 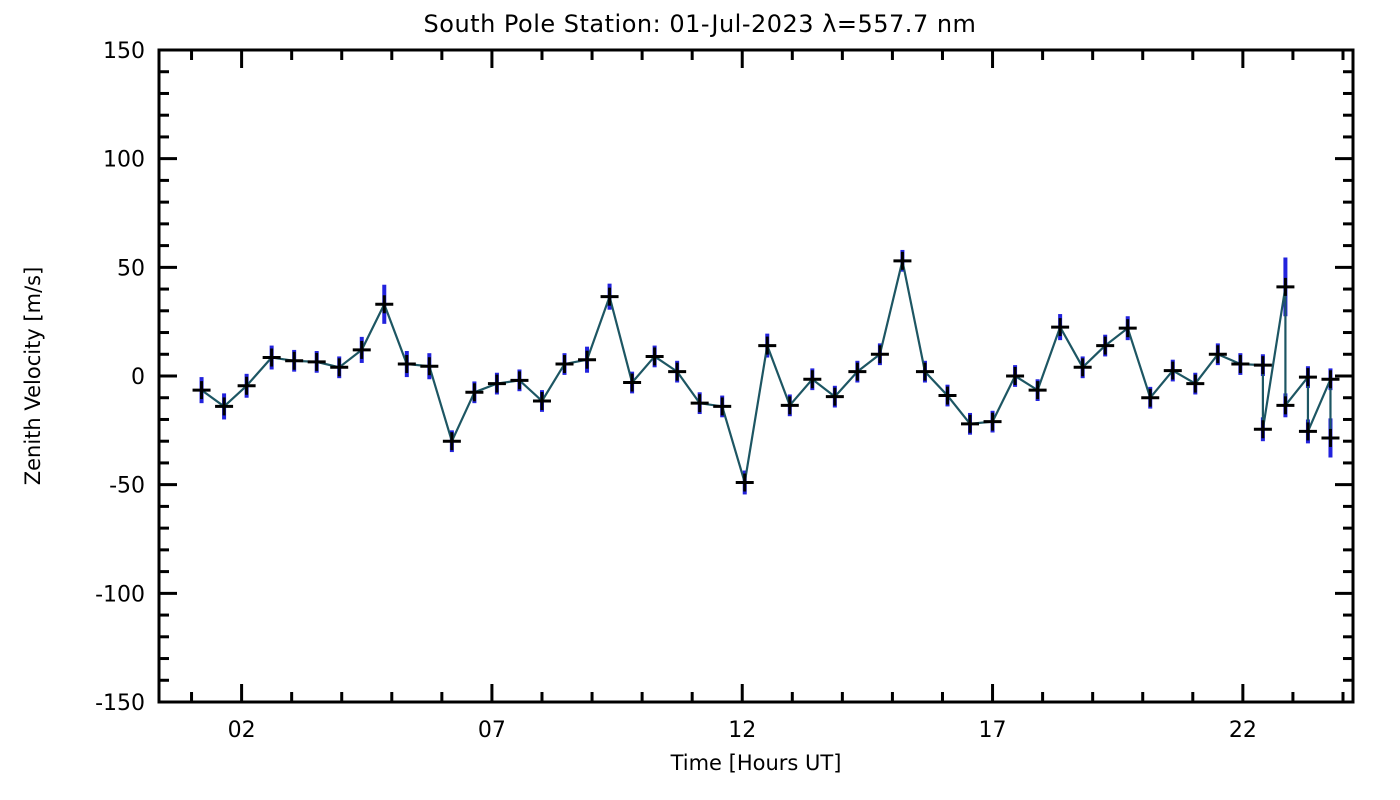 I want to click on x-tick-label: 12, so click(x=742, y=730).